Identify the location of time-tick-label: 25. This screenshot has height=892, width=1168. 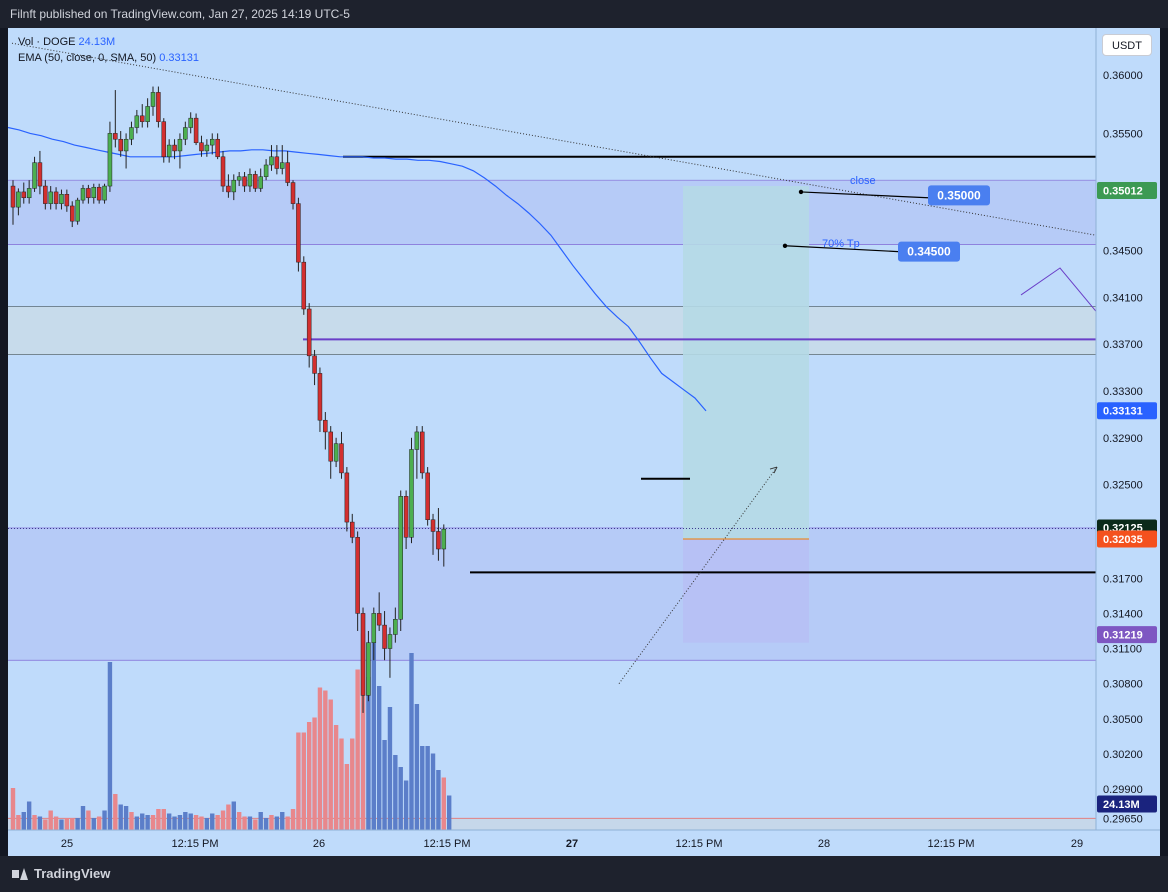
(67, 844).